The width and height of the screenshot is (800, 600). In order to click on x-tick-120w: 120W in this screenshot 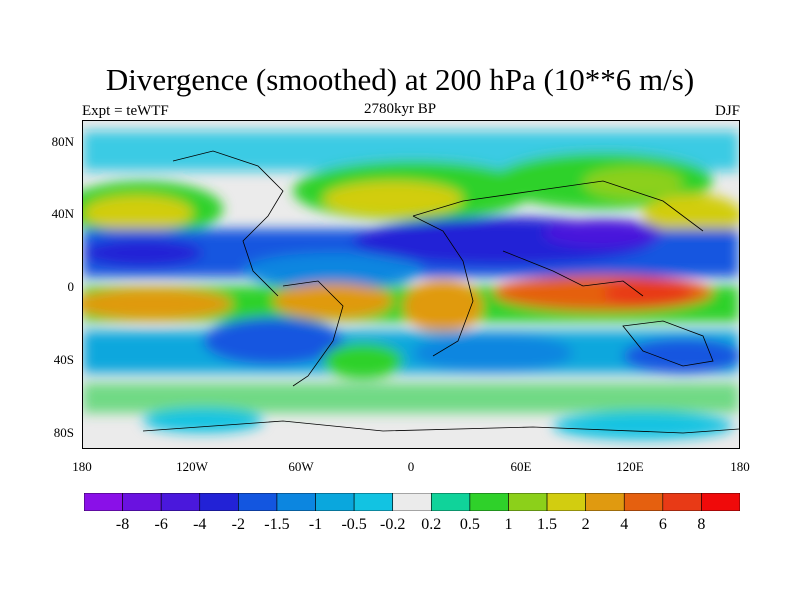, I will do `click(192, 466)`.